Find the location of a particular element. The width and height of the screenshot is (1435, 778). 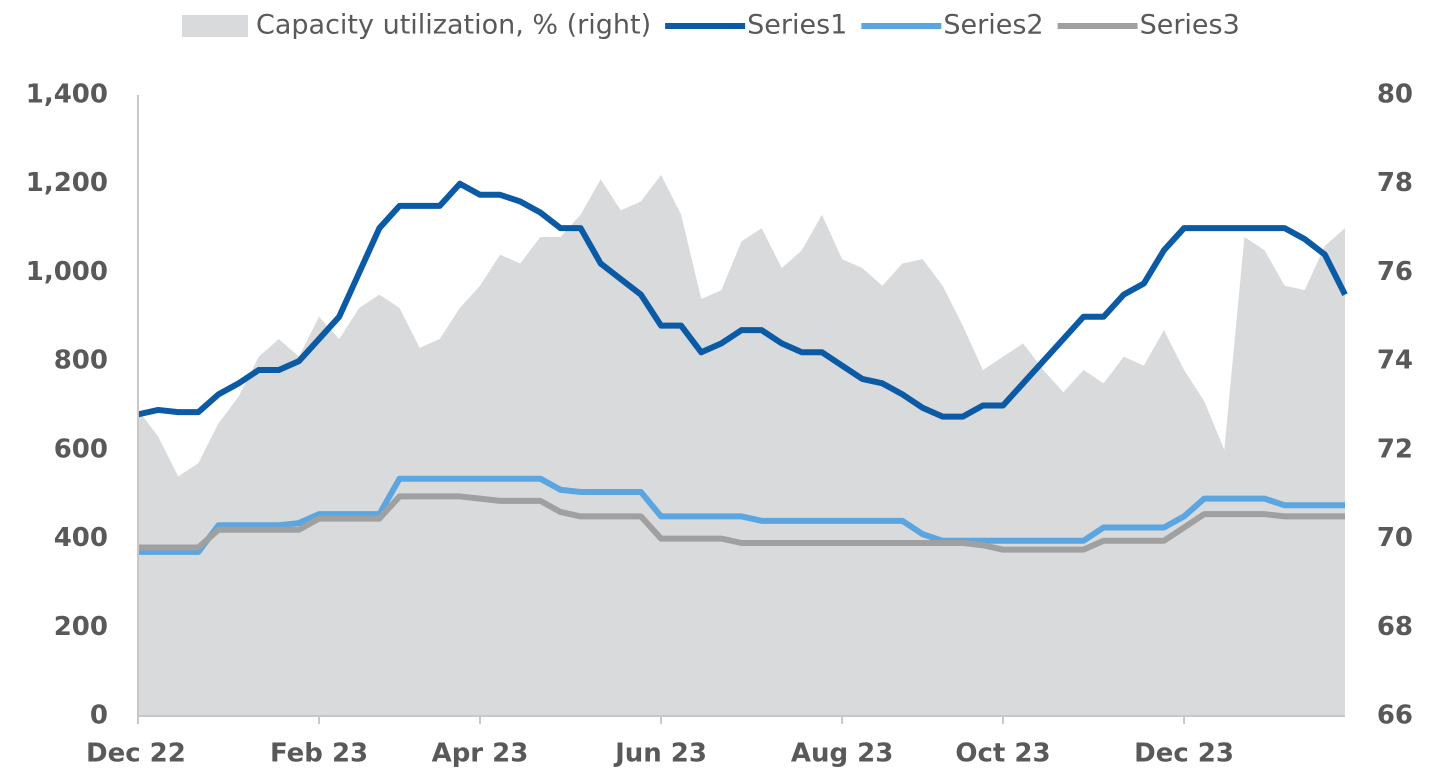

y-tick-label: 600 is located at coordinates (81, 449).